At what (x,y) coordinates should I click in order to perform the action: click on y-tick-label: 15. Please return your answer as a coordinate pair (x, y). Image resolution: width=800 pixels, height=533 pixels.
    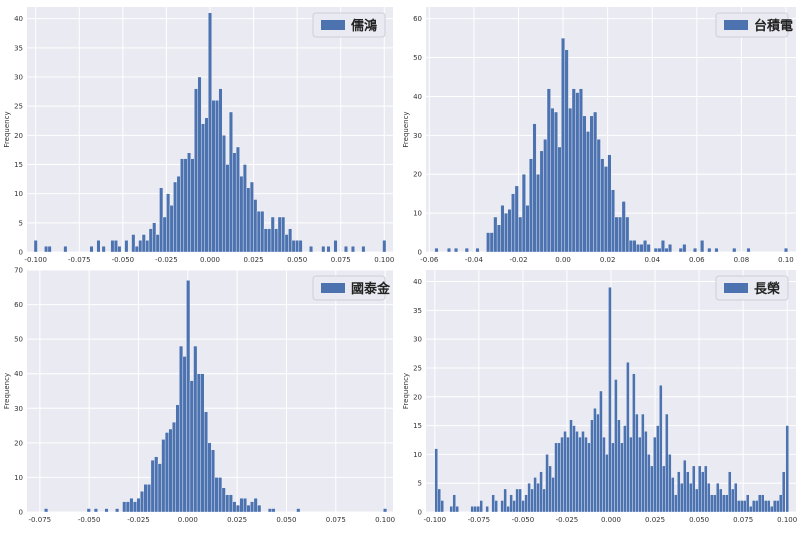
    Looking at the image, I should click on (417, 426).